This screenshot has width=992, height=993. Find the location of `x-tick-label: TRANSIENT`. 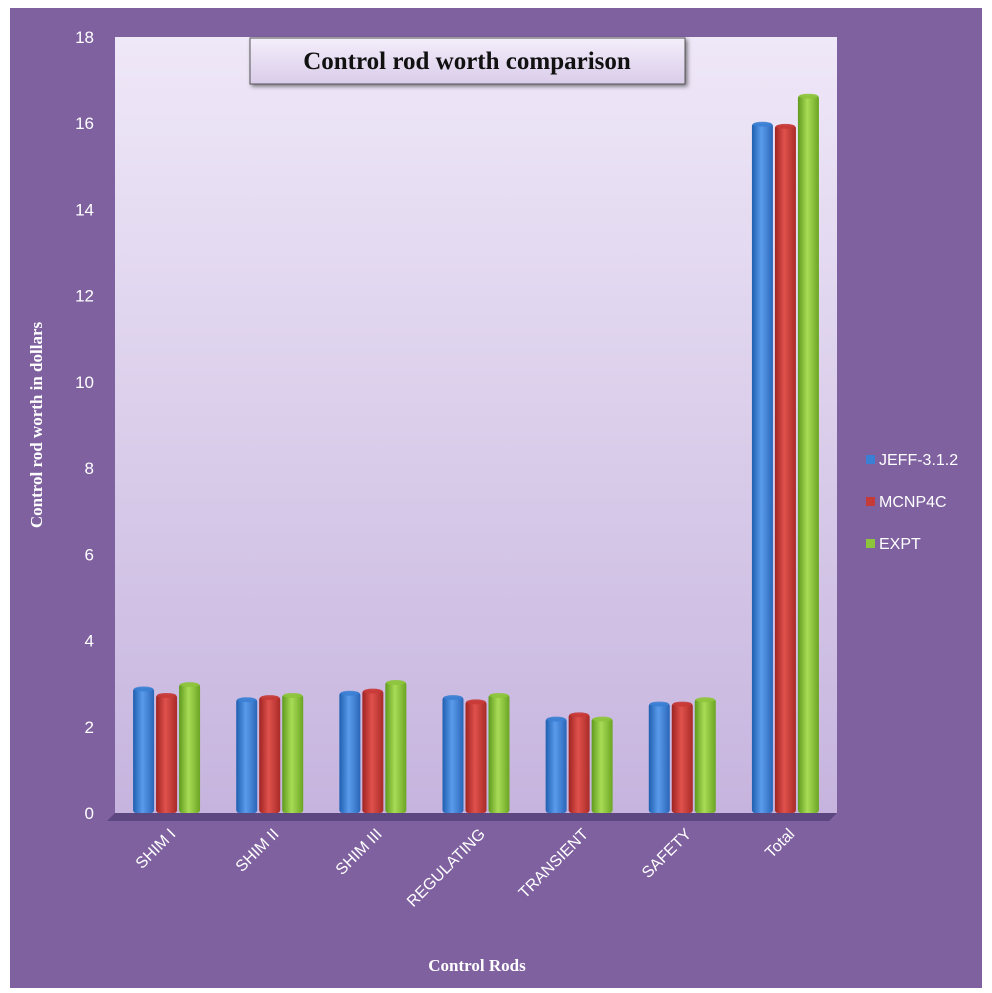

x-tick-label: TRANSIENT is located at coordinates (554, 864).